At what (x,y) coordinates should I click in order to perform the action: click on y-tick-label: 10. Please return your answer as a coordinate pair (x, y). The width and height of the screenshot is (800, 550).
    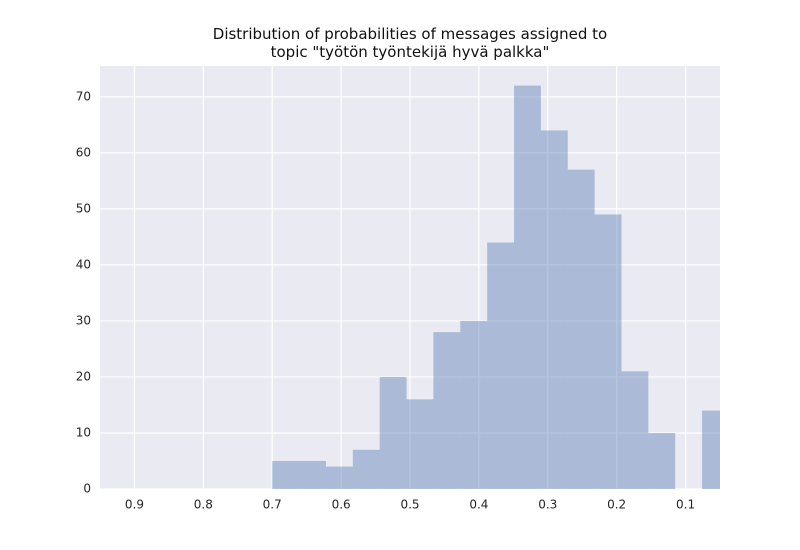
    Looking at the image, I should click on (83, 432).